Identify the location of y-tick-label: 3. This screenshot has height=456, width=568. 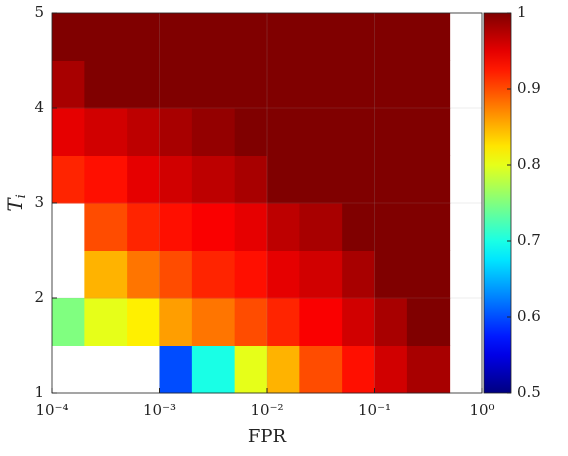
(39, 202).